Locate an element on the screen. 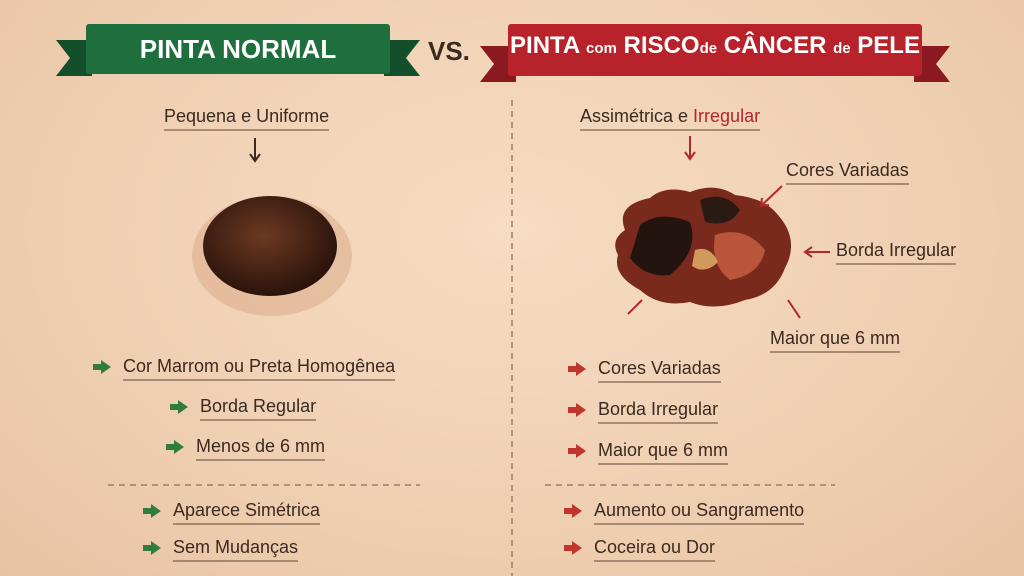 The width and height of the screenshot is (1024, 576). caption: Pequena e Uniforme is located at coordinates (247, 118).